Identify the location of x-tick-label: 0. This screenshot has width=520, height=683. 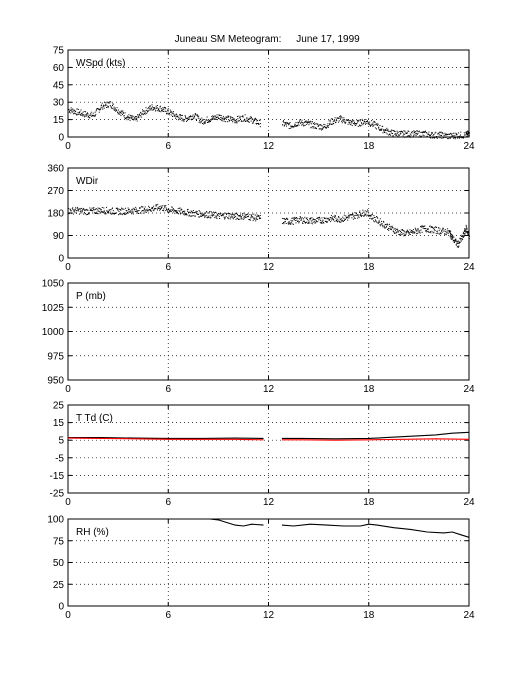
(68, 267).